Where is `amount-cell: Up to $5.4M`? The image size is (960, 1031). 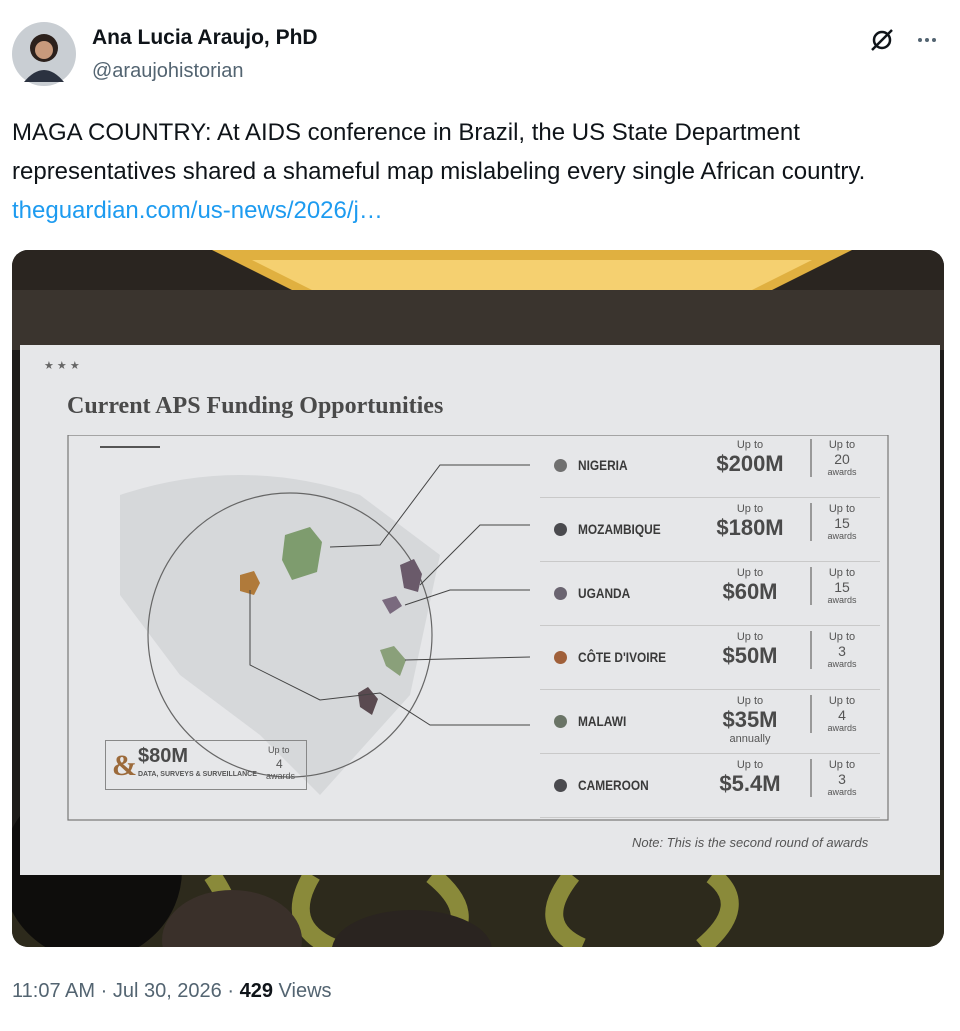 amount-cell: Up to $5.4M is located at coordinates (750, 778).